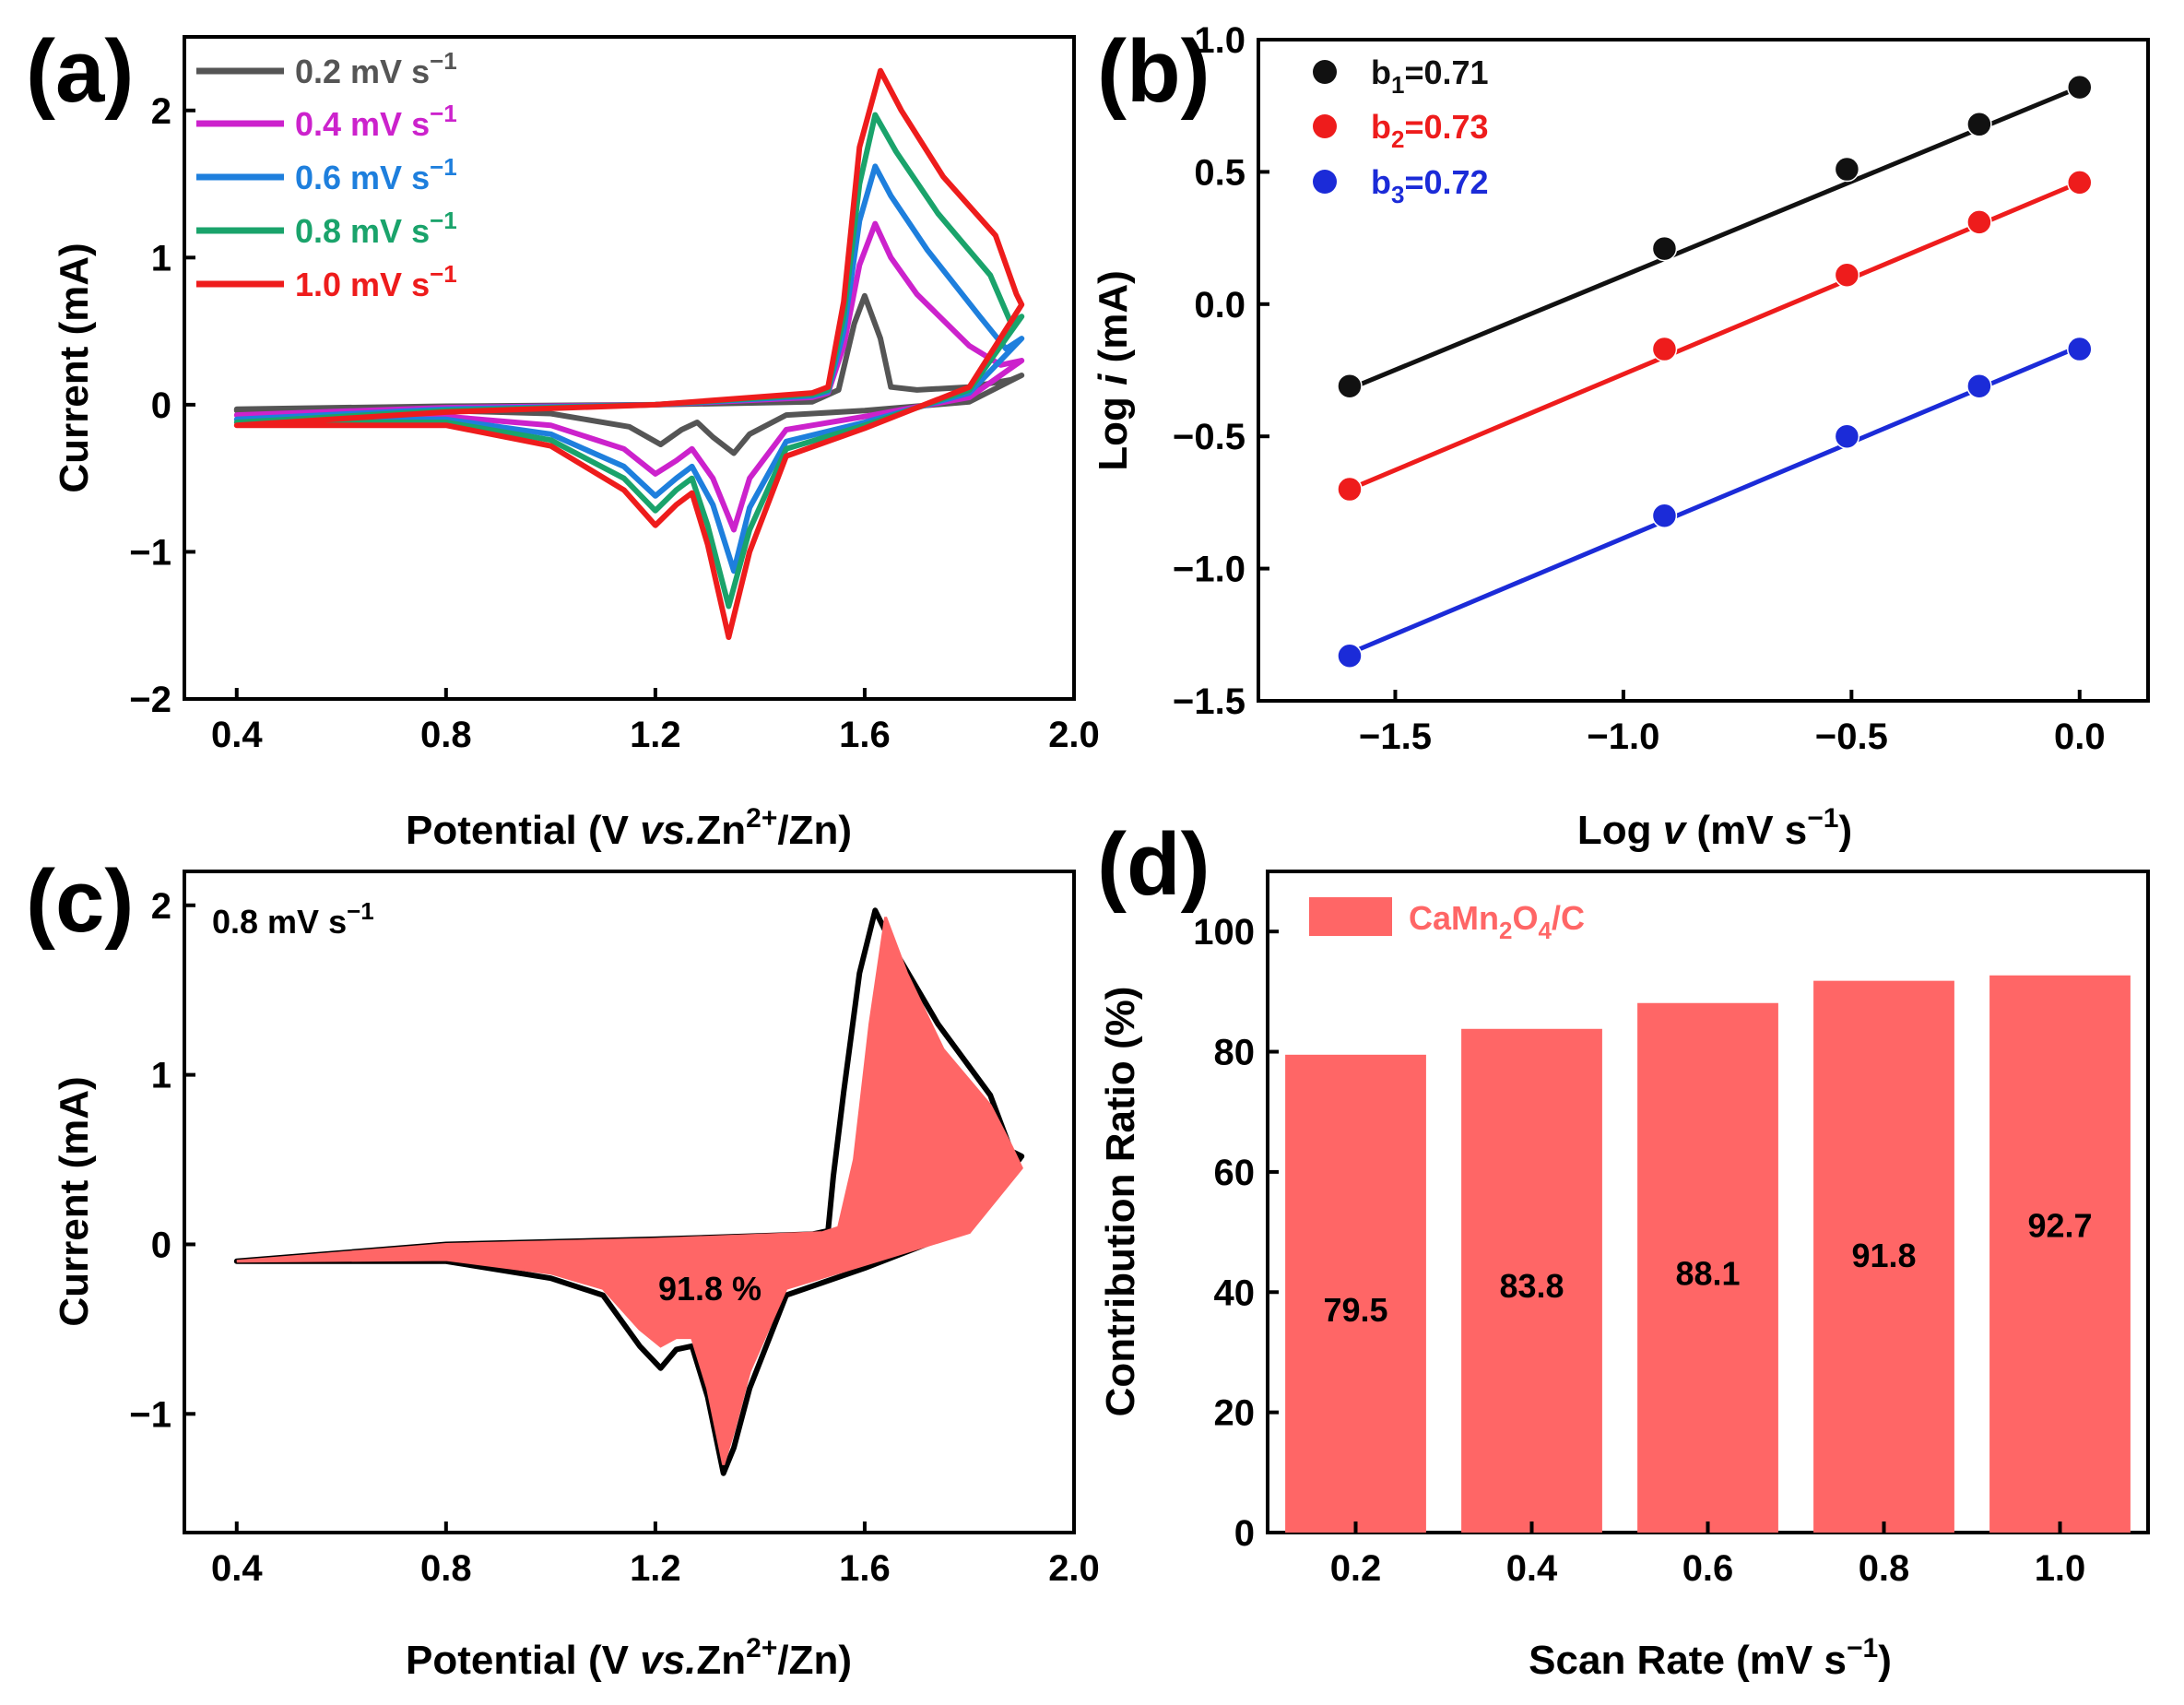 This screenshot has height=1705, width=2184. Describe the element at coordinates (237, 735) in the screenshot. I see `panel-a-x-ticklabel-0.4: 0.4` at that location.